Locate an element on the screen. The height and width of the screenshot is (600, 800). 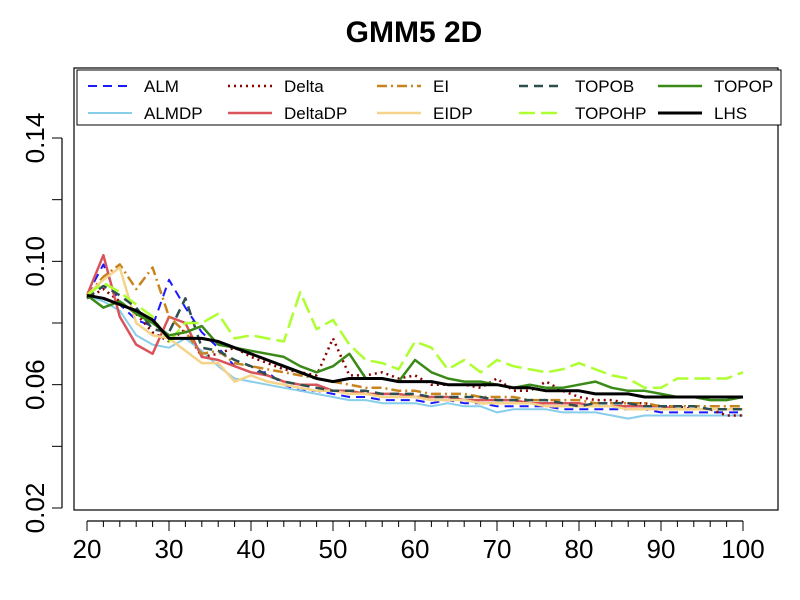
y-axis: 0.02 0.06 0.10 0.14 is located at coordinates (41, 323).